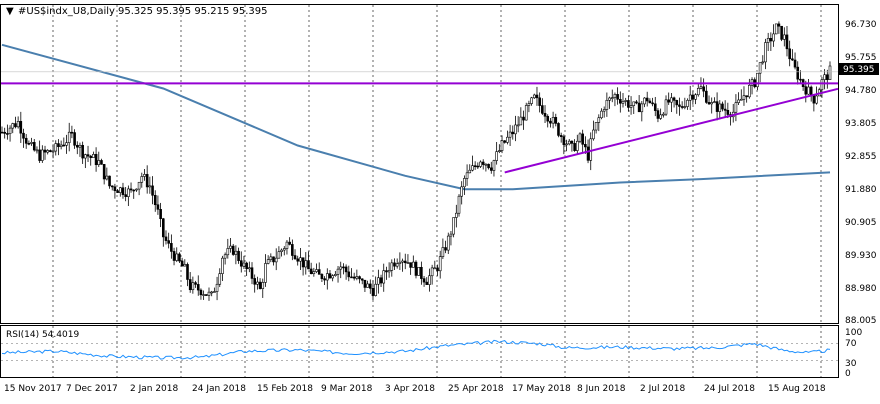 This screenshot has width=880, height=404. I want to click on rsi-axis-label: 0, so click(848, 374).